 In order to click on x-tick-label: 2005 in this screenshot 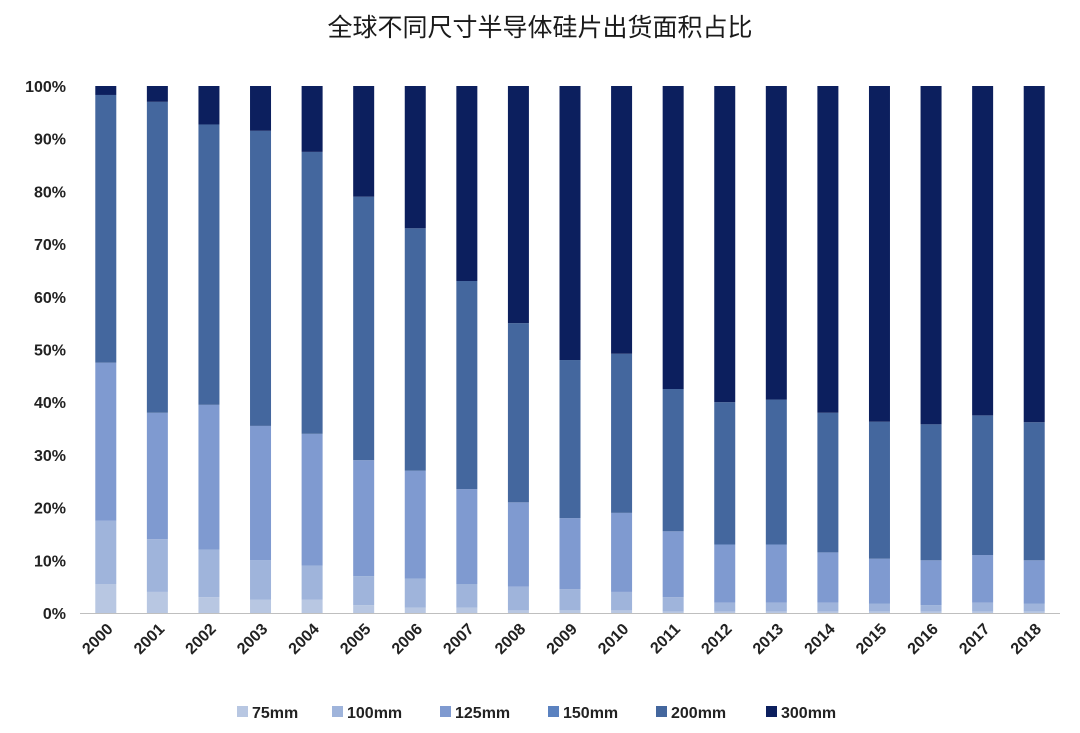, I will do `click(355, 639)`.